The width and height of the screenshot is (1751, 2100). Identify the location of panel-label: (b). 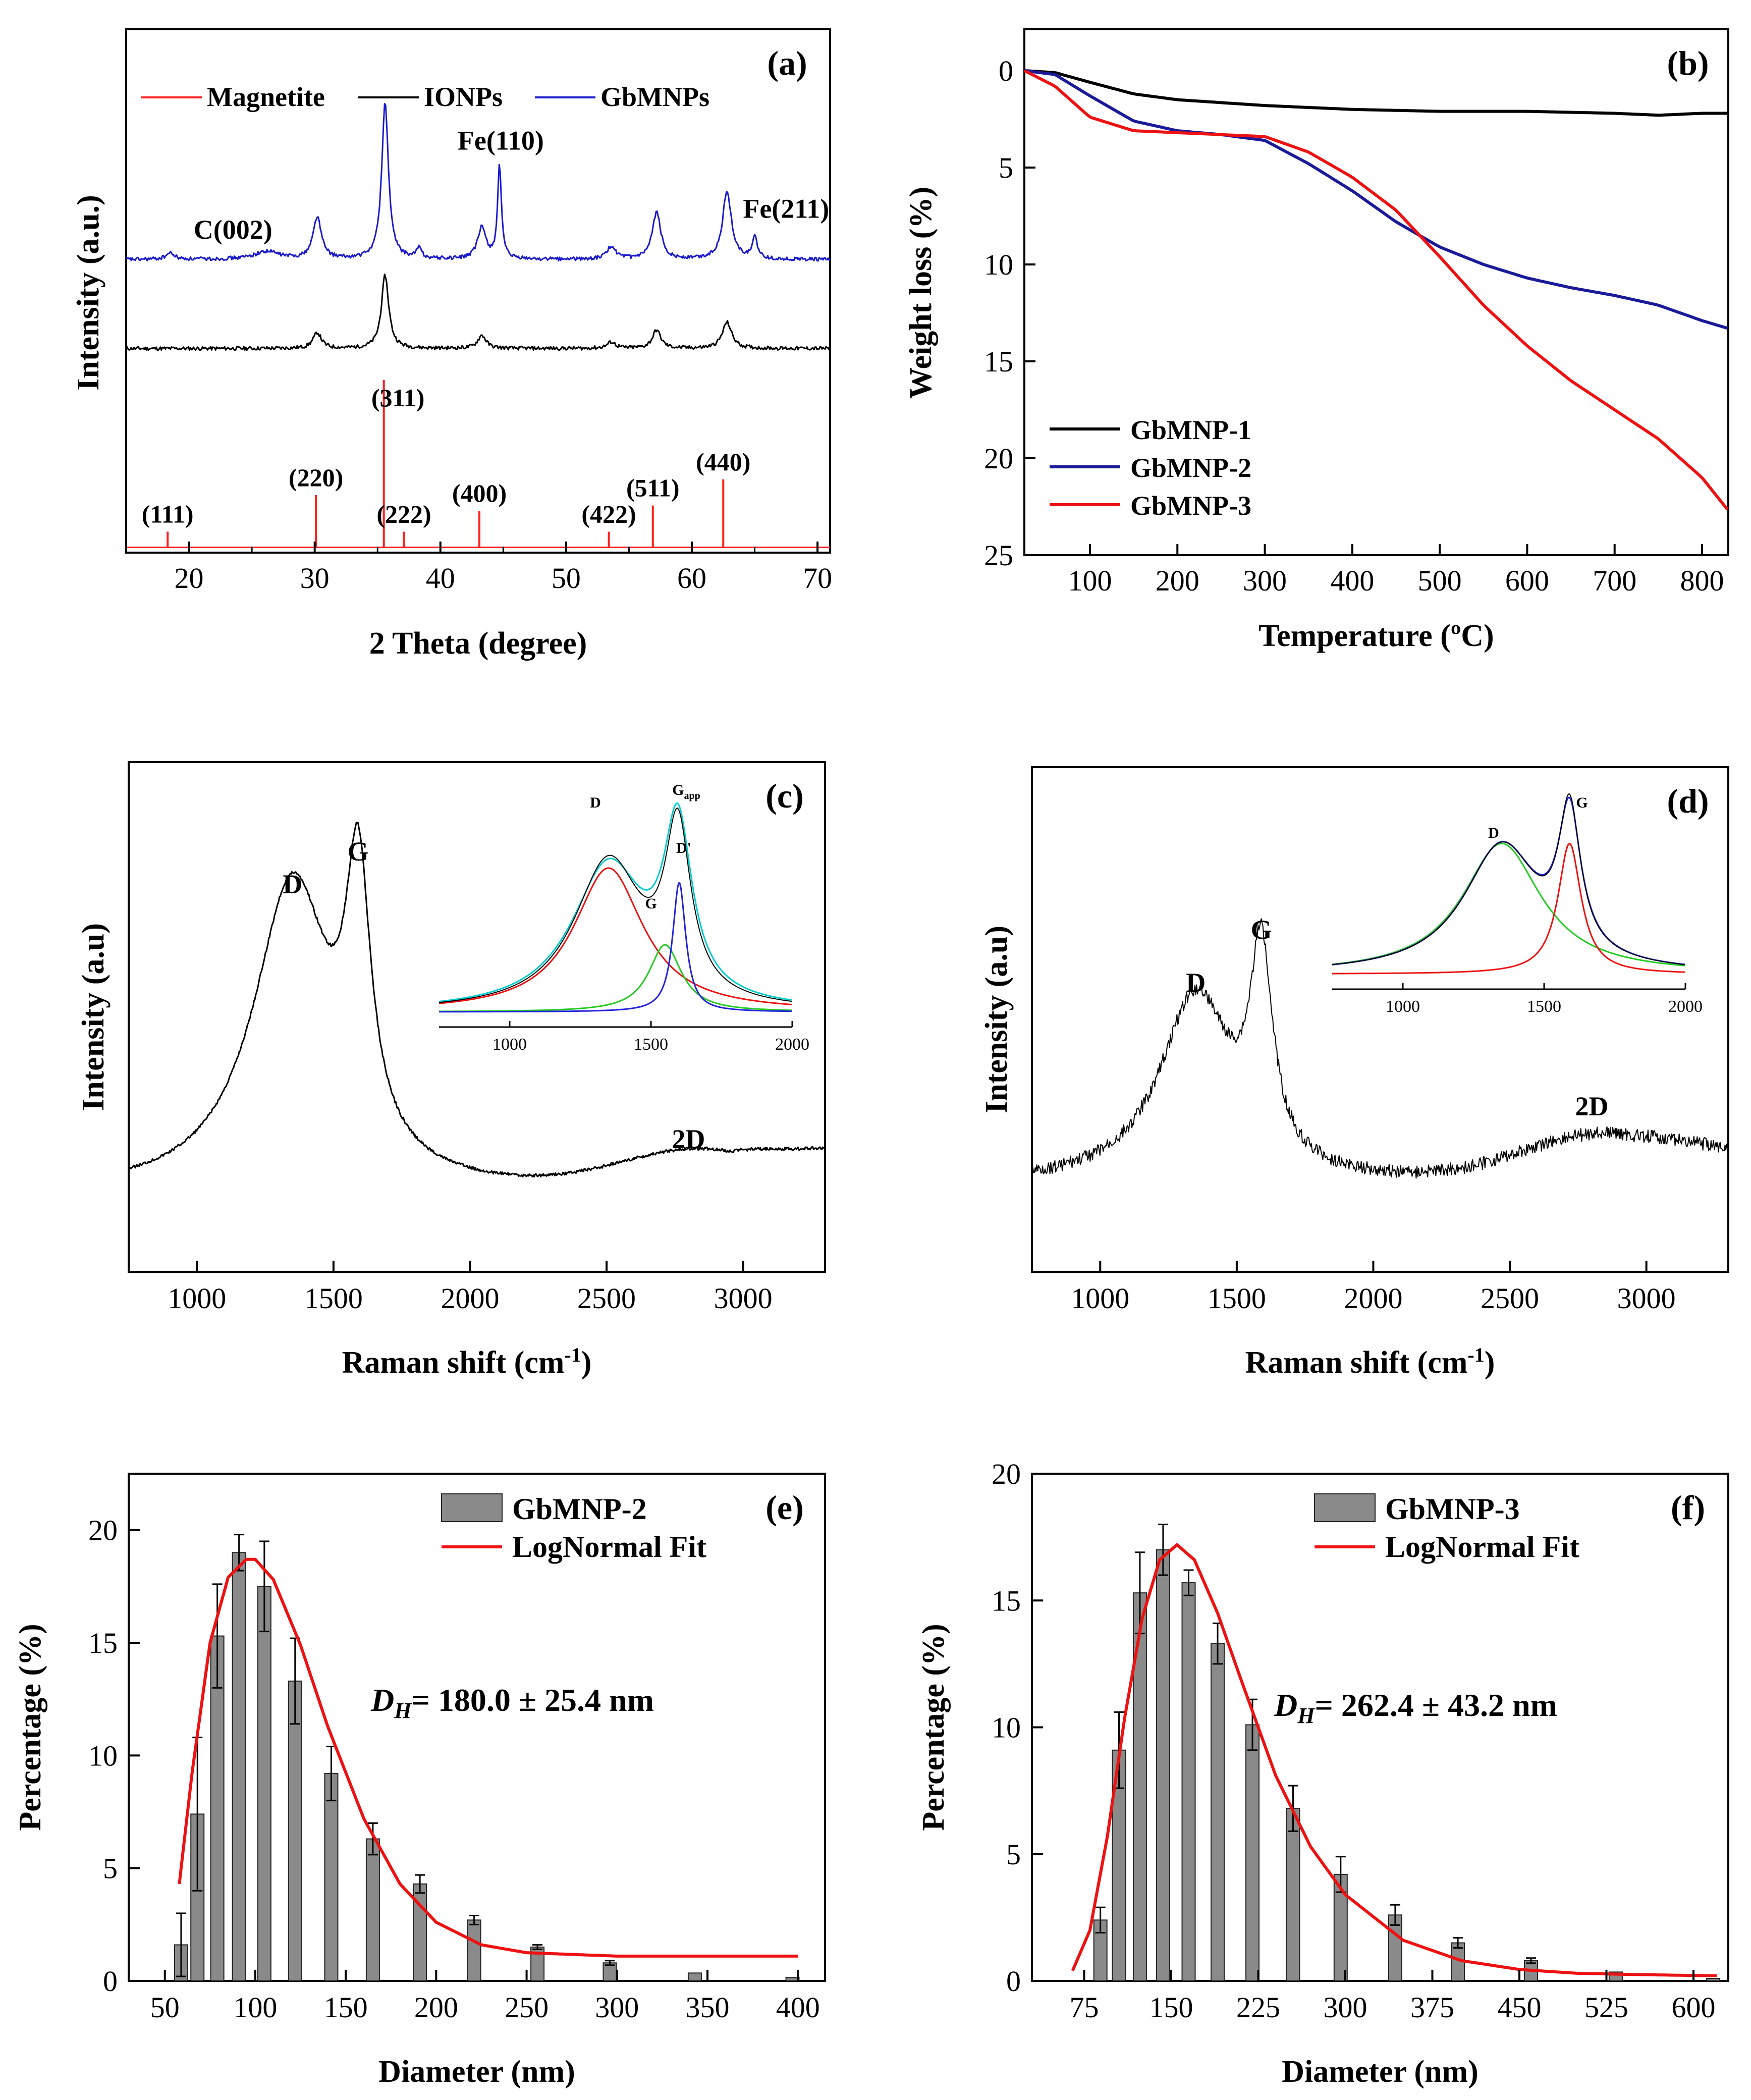
(1688, 63).